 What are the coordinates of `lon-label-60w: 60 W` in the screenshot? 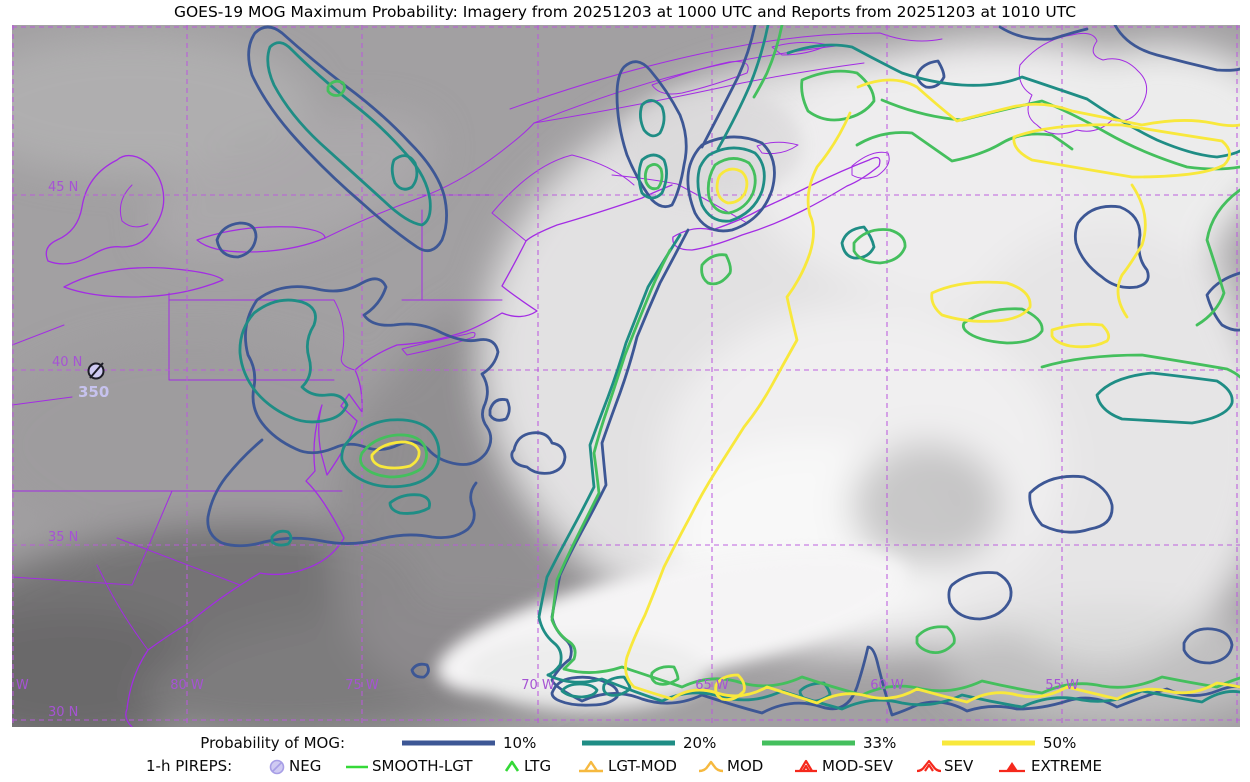 It's located at (887, 685).